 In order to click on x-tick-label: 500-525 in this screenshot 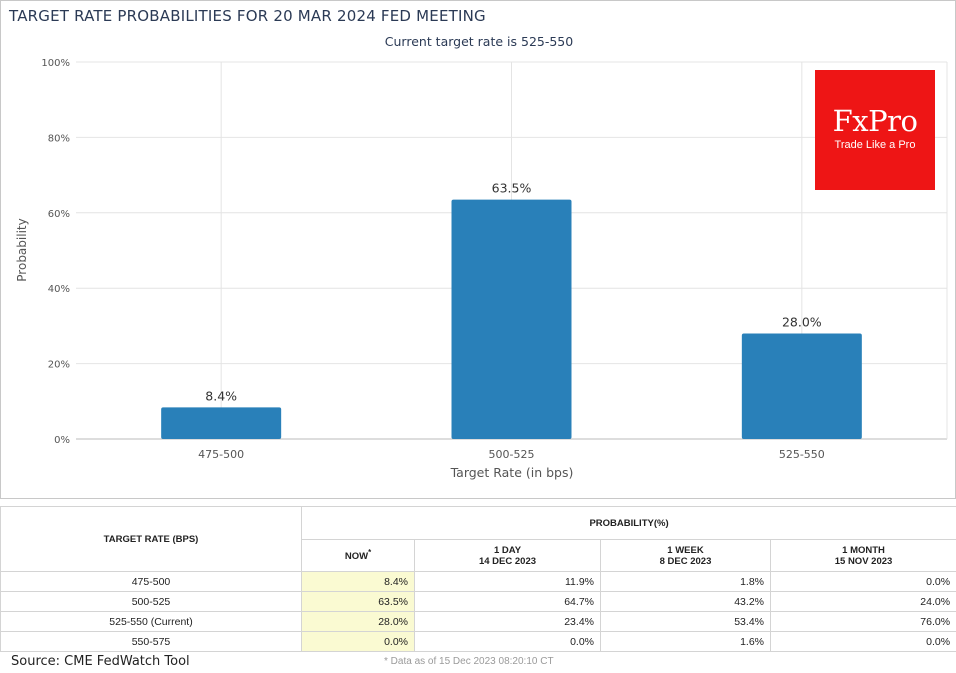, I will do `click(512, 454)`.